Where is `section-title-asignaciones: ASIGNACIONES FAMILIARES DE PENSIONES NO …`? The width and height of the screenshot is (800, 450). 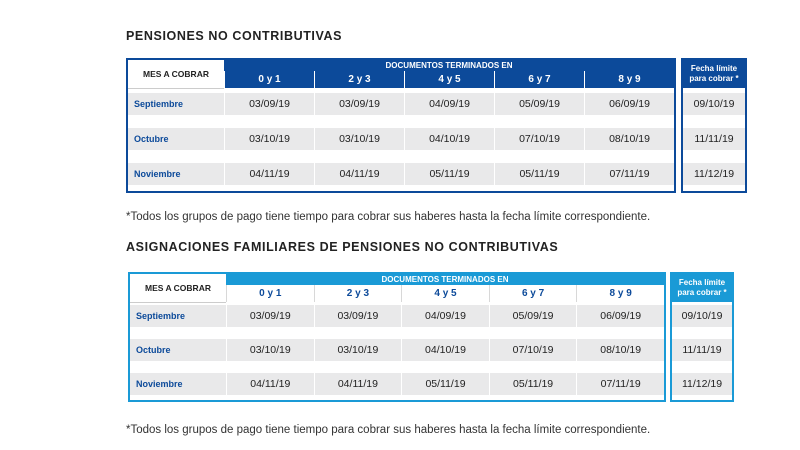 section-title-asignaciones: ASIGNACIONES FAMILIARES DE PENSIONES NO … is located at coordinates (342, 247).